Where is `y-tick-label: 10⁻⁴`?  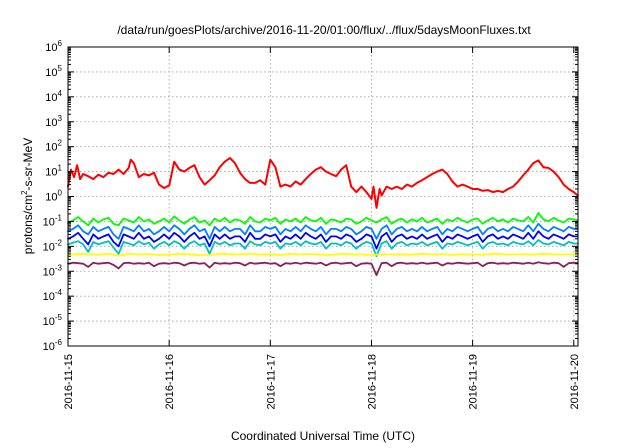
y-tick-label: 10⁻⁴ is located at coordinates (53, 295).